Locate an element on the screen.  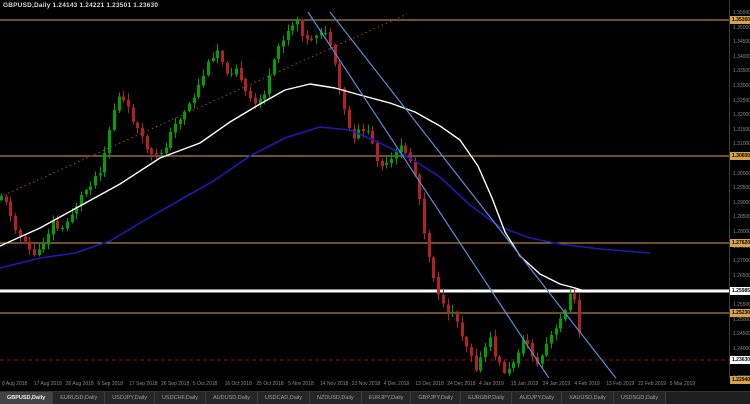
chart-tab-eurjpy: EURJPY,Daily is located at coordinates (386, 398).